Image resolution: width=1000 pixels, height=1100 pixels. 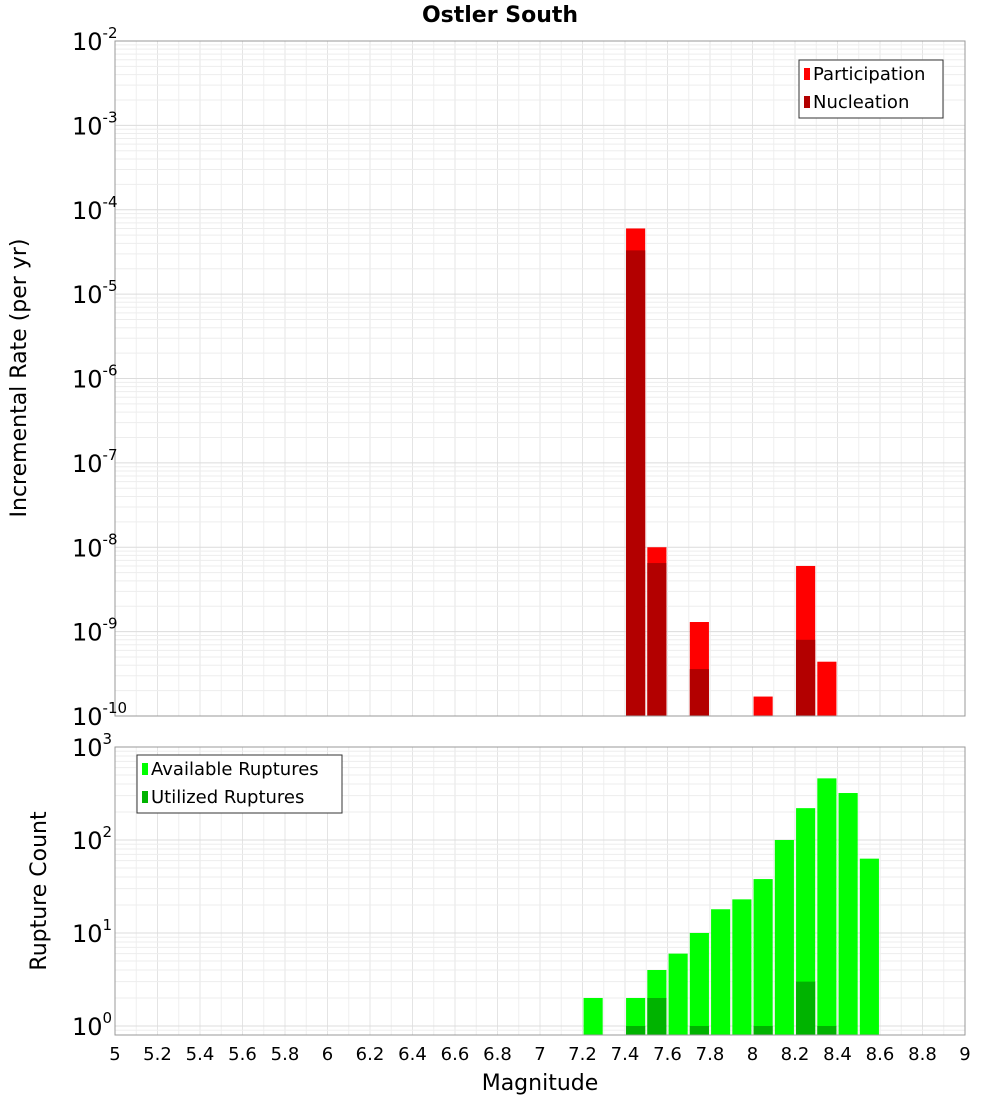 I want to click on count-y-tick-label: 10², so click(x=92, y=839).